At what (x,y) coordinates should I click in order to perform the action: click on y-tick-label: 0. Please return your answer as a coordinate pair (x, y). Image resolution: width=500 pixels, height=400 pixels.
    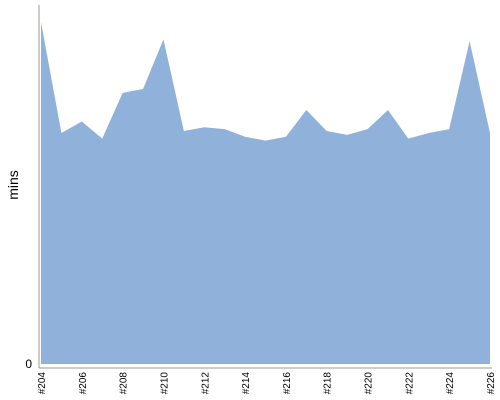
    Looking at the image, I should click on (28, 364).